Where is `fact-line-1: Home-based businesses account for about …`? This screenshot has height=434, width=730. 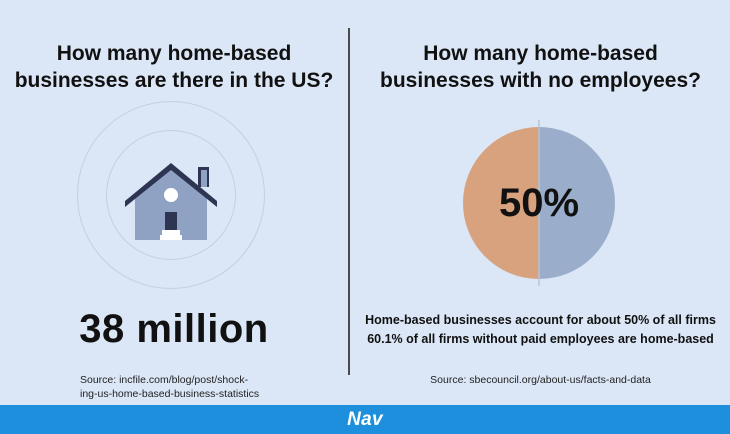
fact-line-1: Home-based businesses account for about … is located at coordinates (540, 320).